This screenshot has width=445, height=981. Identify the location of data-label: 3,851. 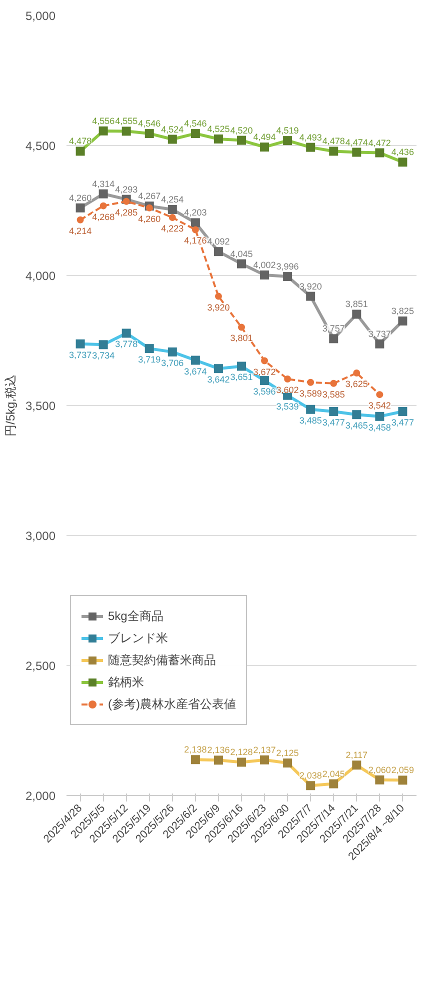
(356, 304).